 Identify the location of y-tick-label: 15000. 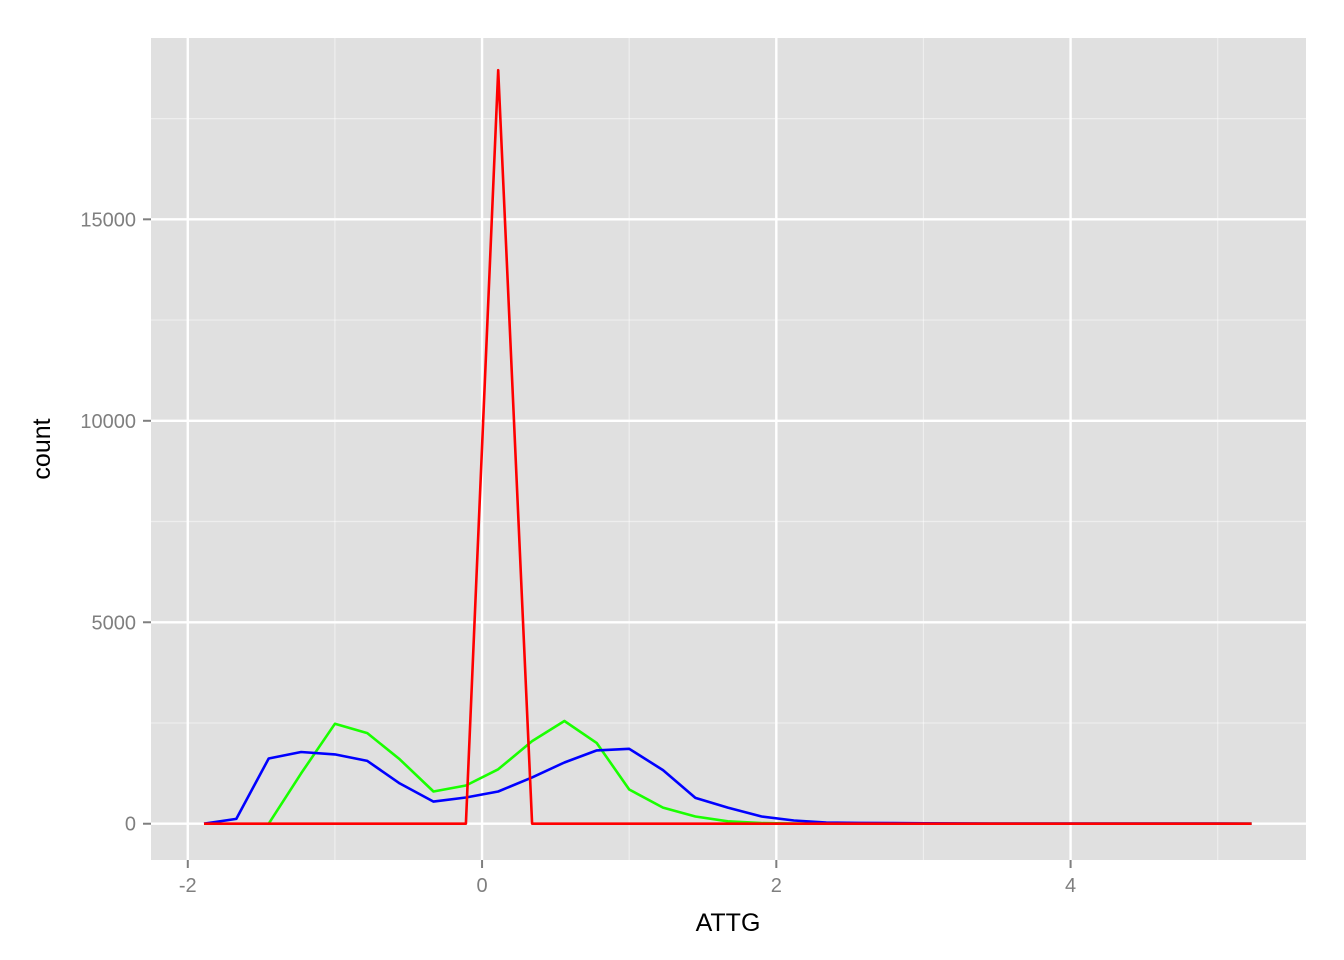
(108, 220).